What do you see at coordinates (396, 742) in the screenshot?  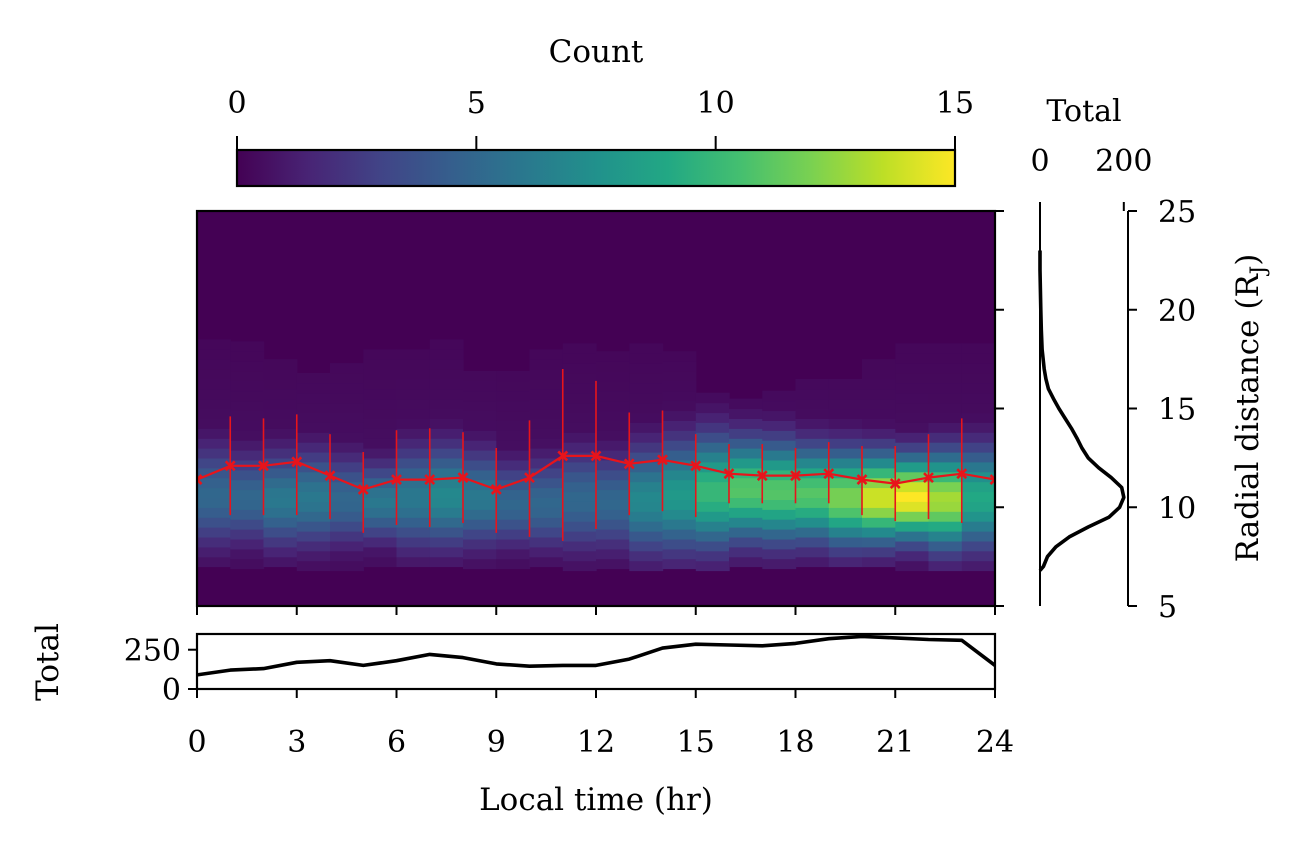 I see `bottom-x-tick-label: 6` at bounding box center [396, 742].